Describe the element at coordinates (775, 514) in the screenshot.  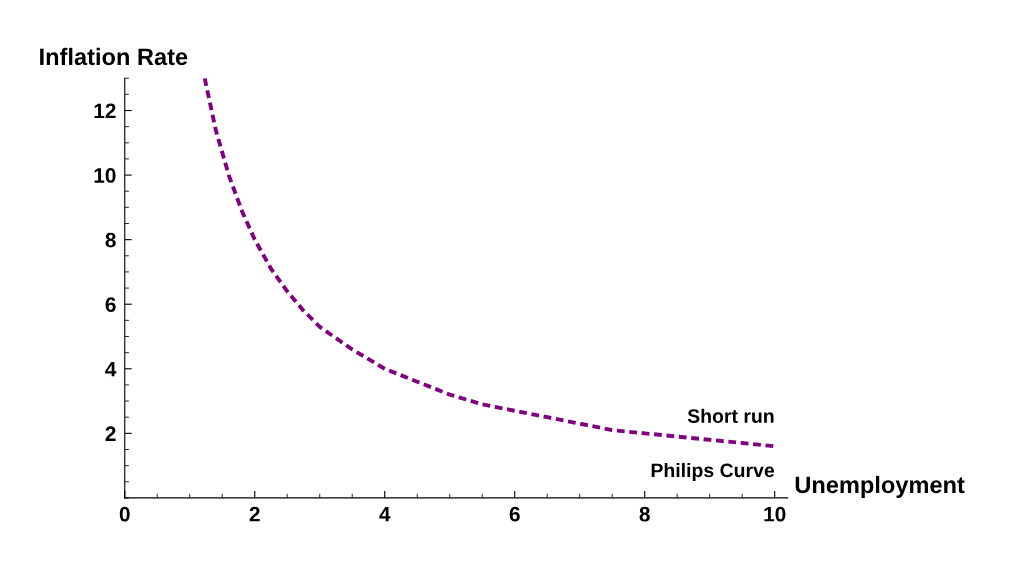
I see `x-tick-label: 10` at that location.